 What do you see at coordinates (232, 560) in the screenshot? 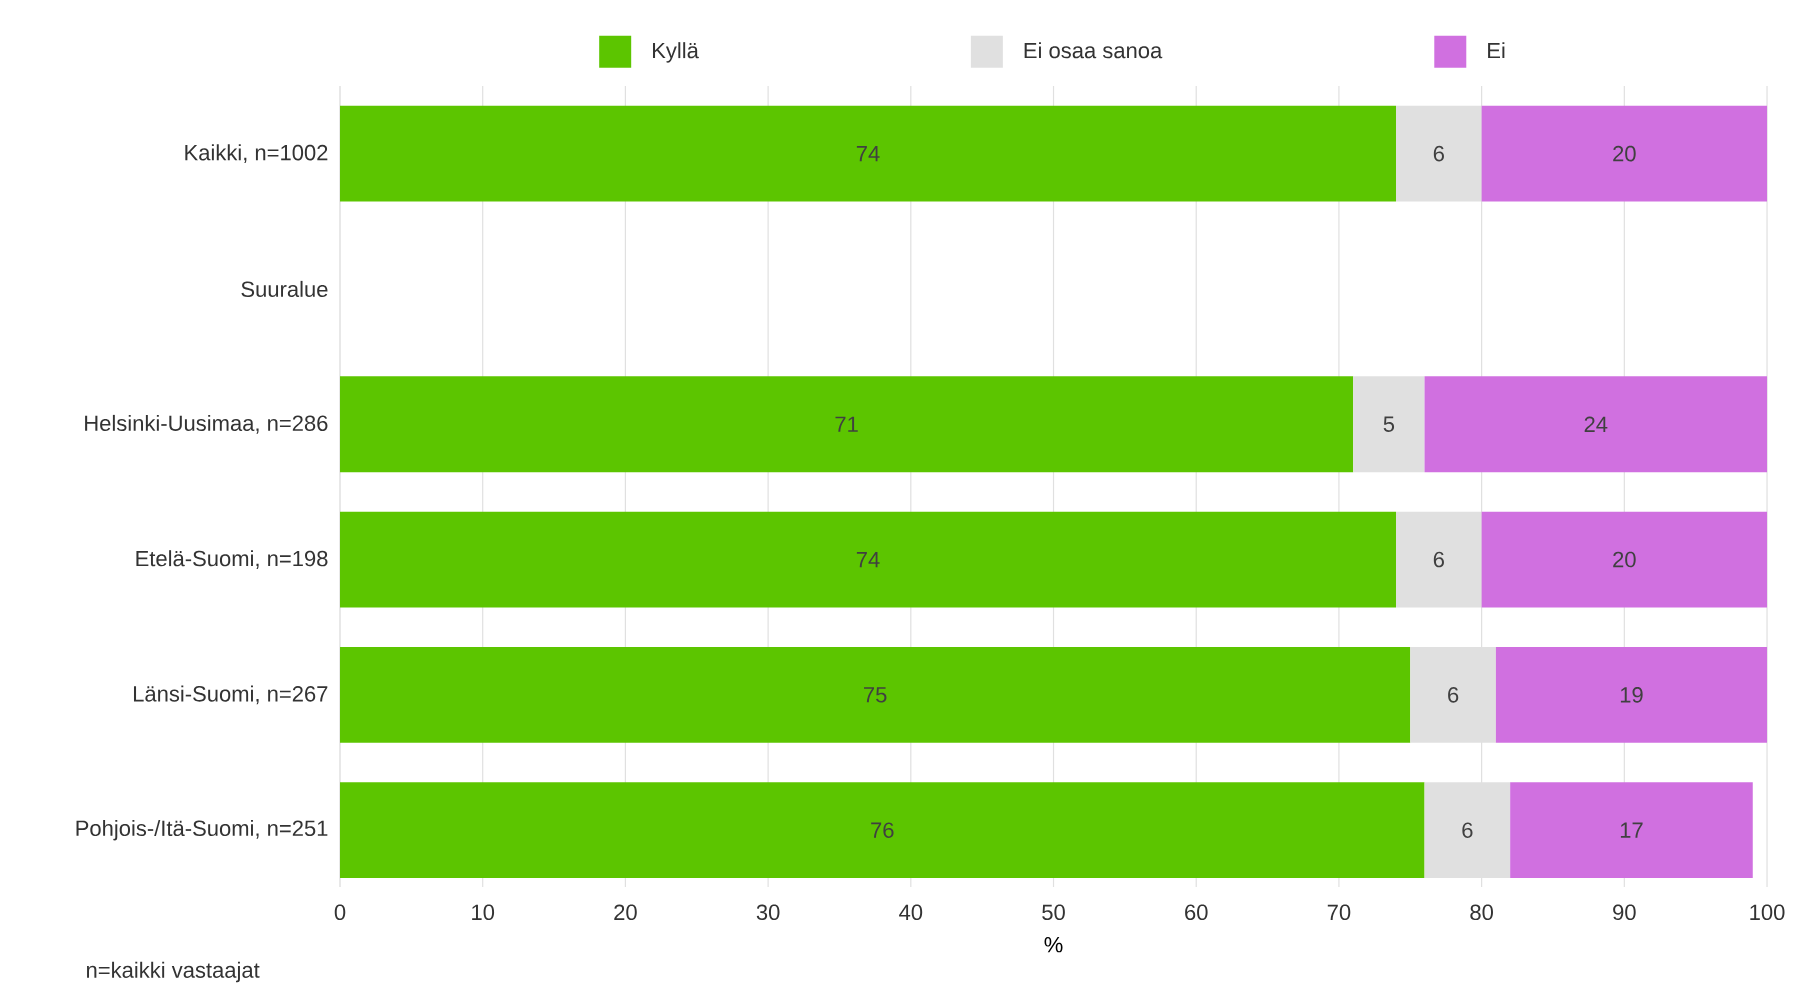
I see `y-tick-label: Etelä-Suomi, n=198` at bounding box center [232, 560].